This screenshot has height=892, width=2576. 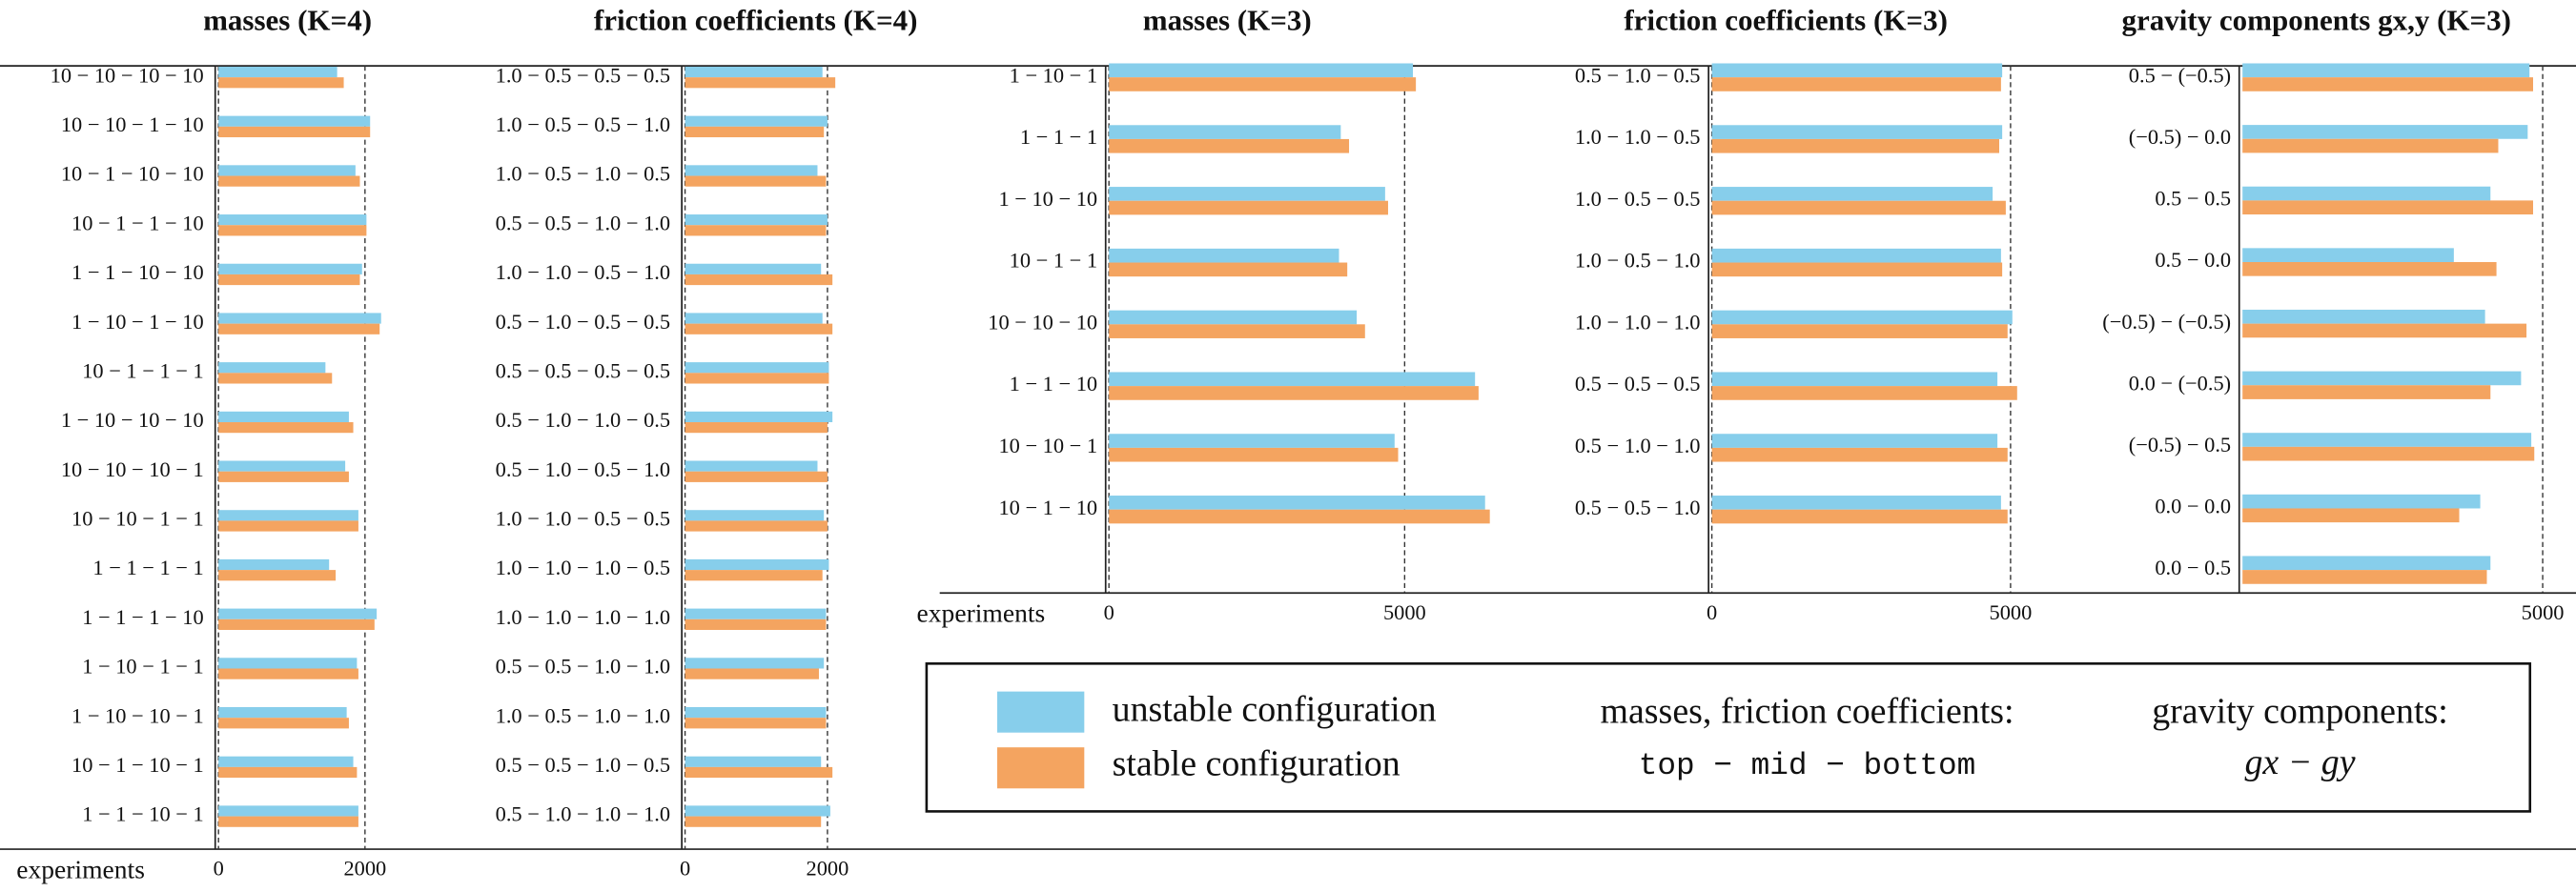 What do you see at coordinates (583, 567) in the screenshot?
I see `y-tick-label: 1.0 − 1.0 − 1.0 − 0.5` at bounding box center [583, 567].